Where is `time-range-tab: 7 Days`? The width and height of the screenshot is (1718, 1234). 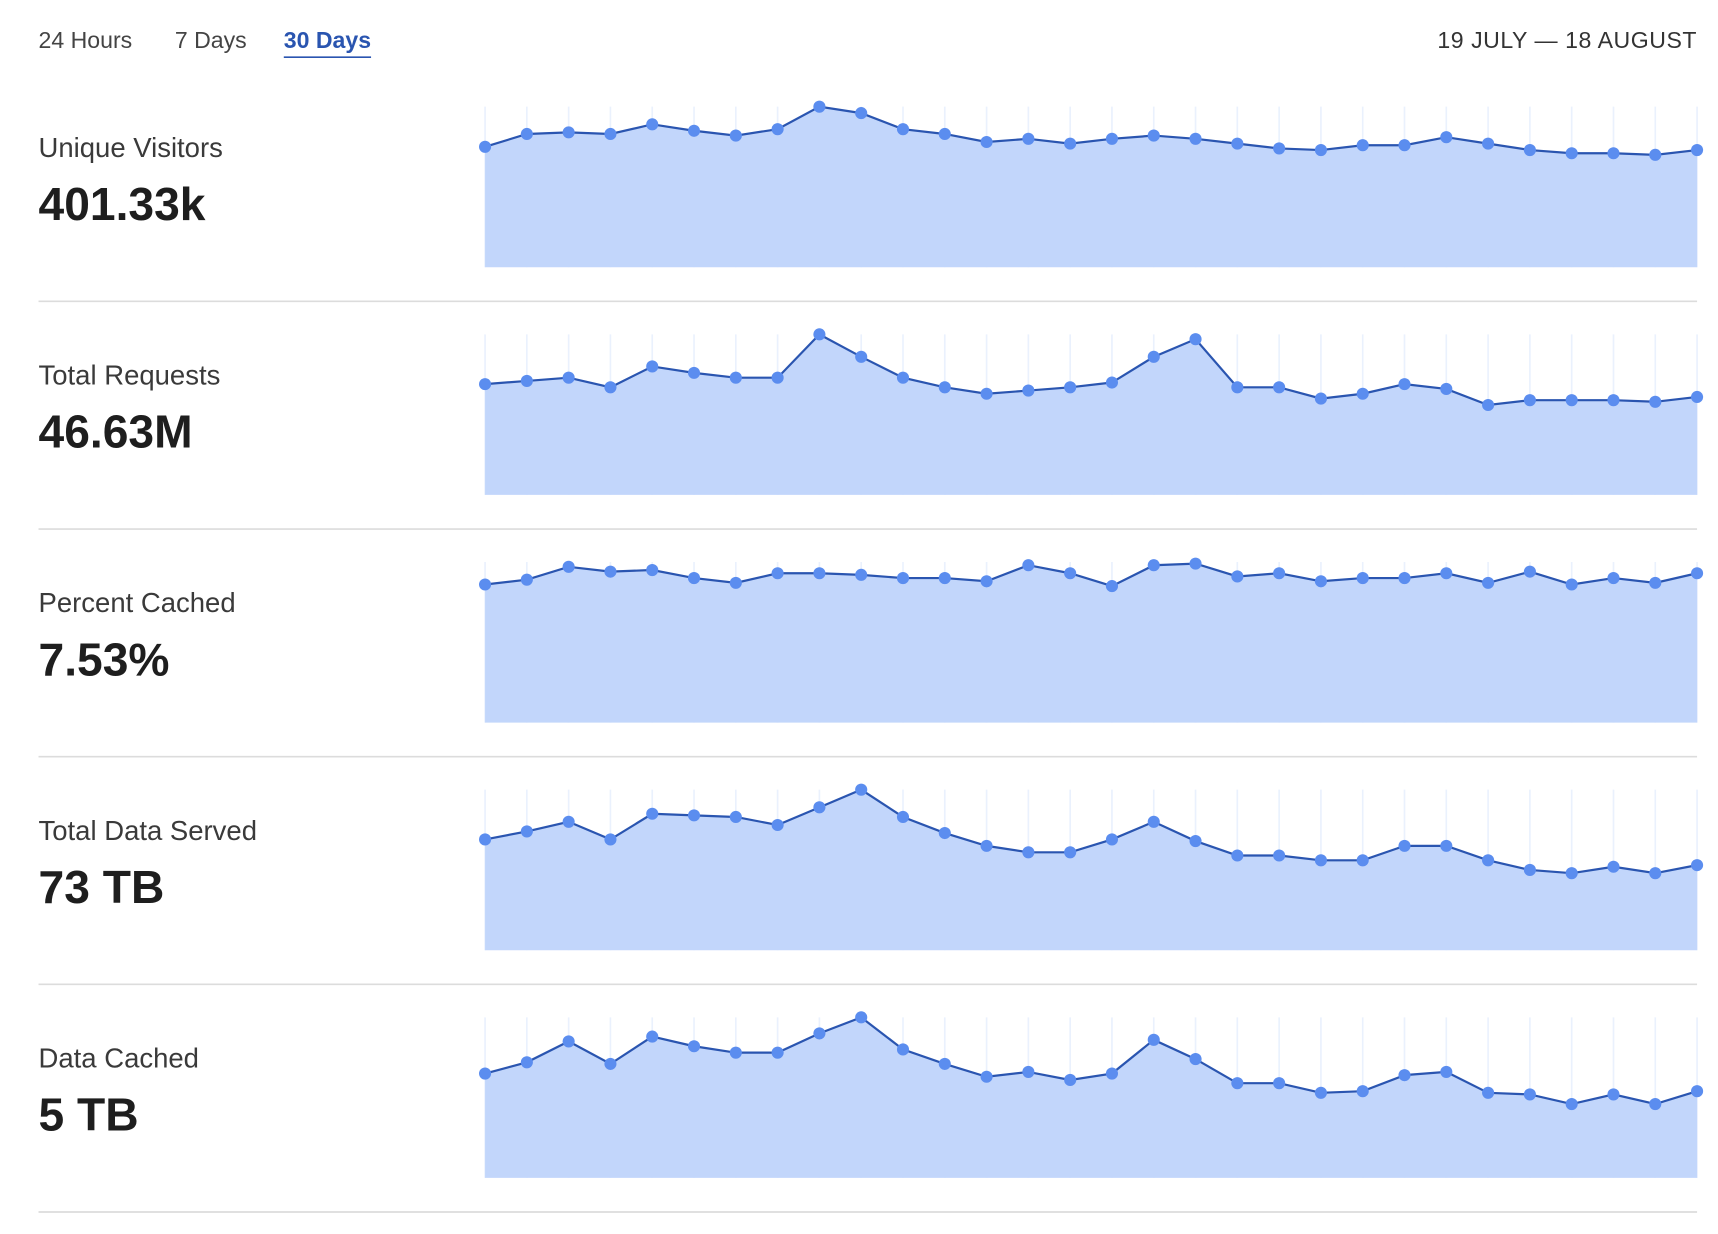
time-range-tab: 7 Days is located at coordinates (211, 40).